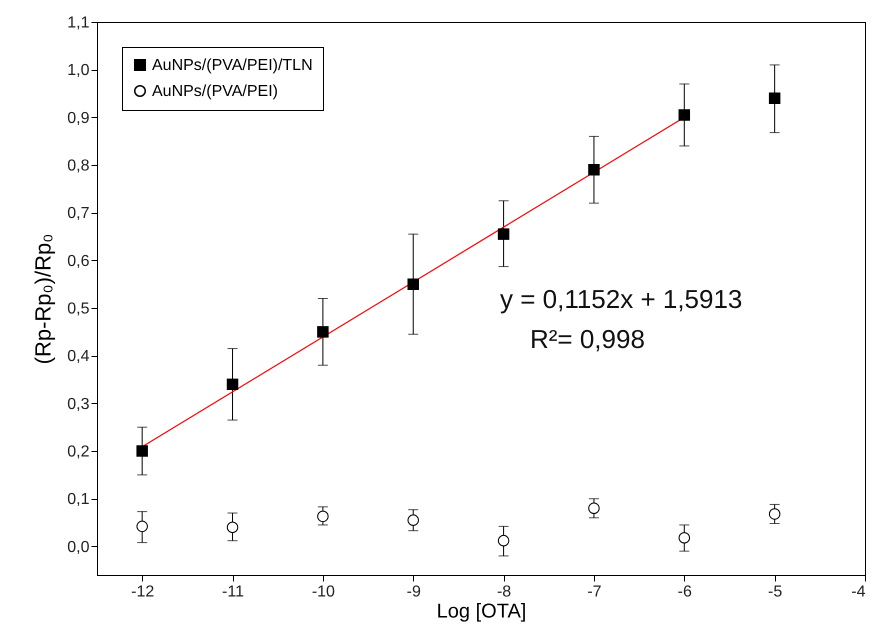  I want to click on y-tick-label: 0,8, so click(78, 166).